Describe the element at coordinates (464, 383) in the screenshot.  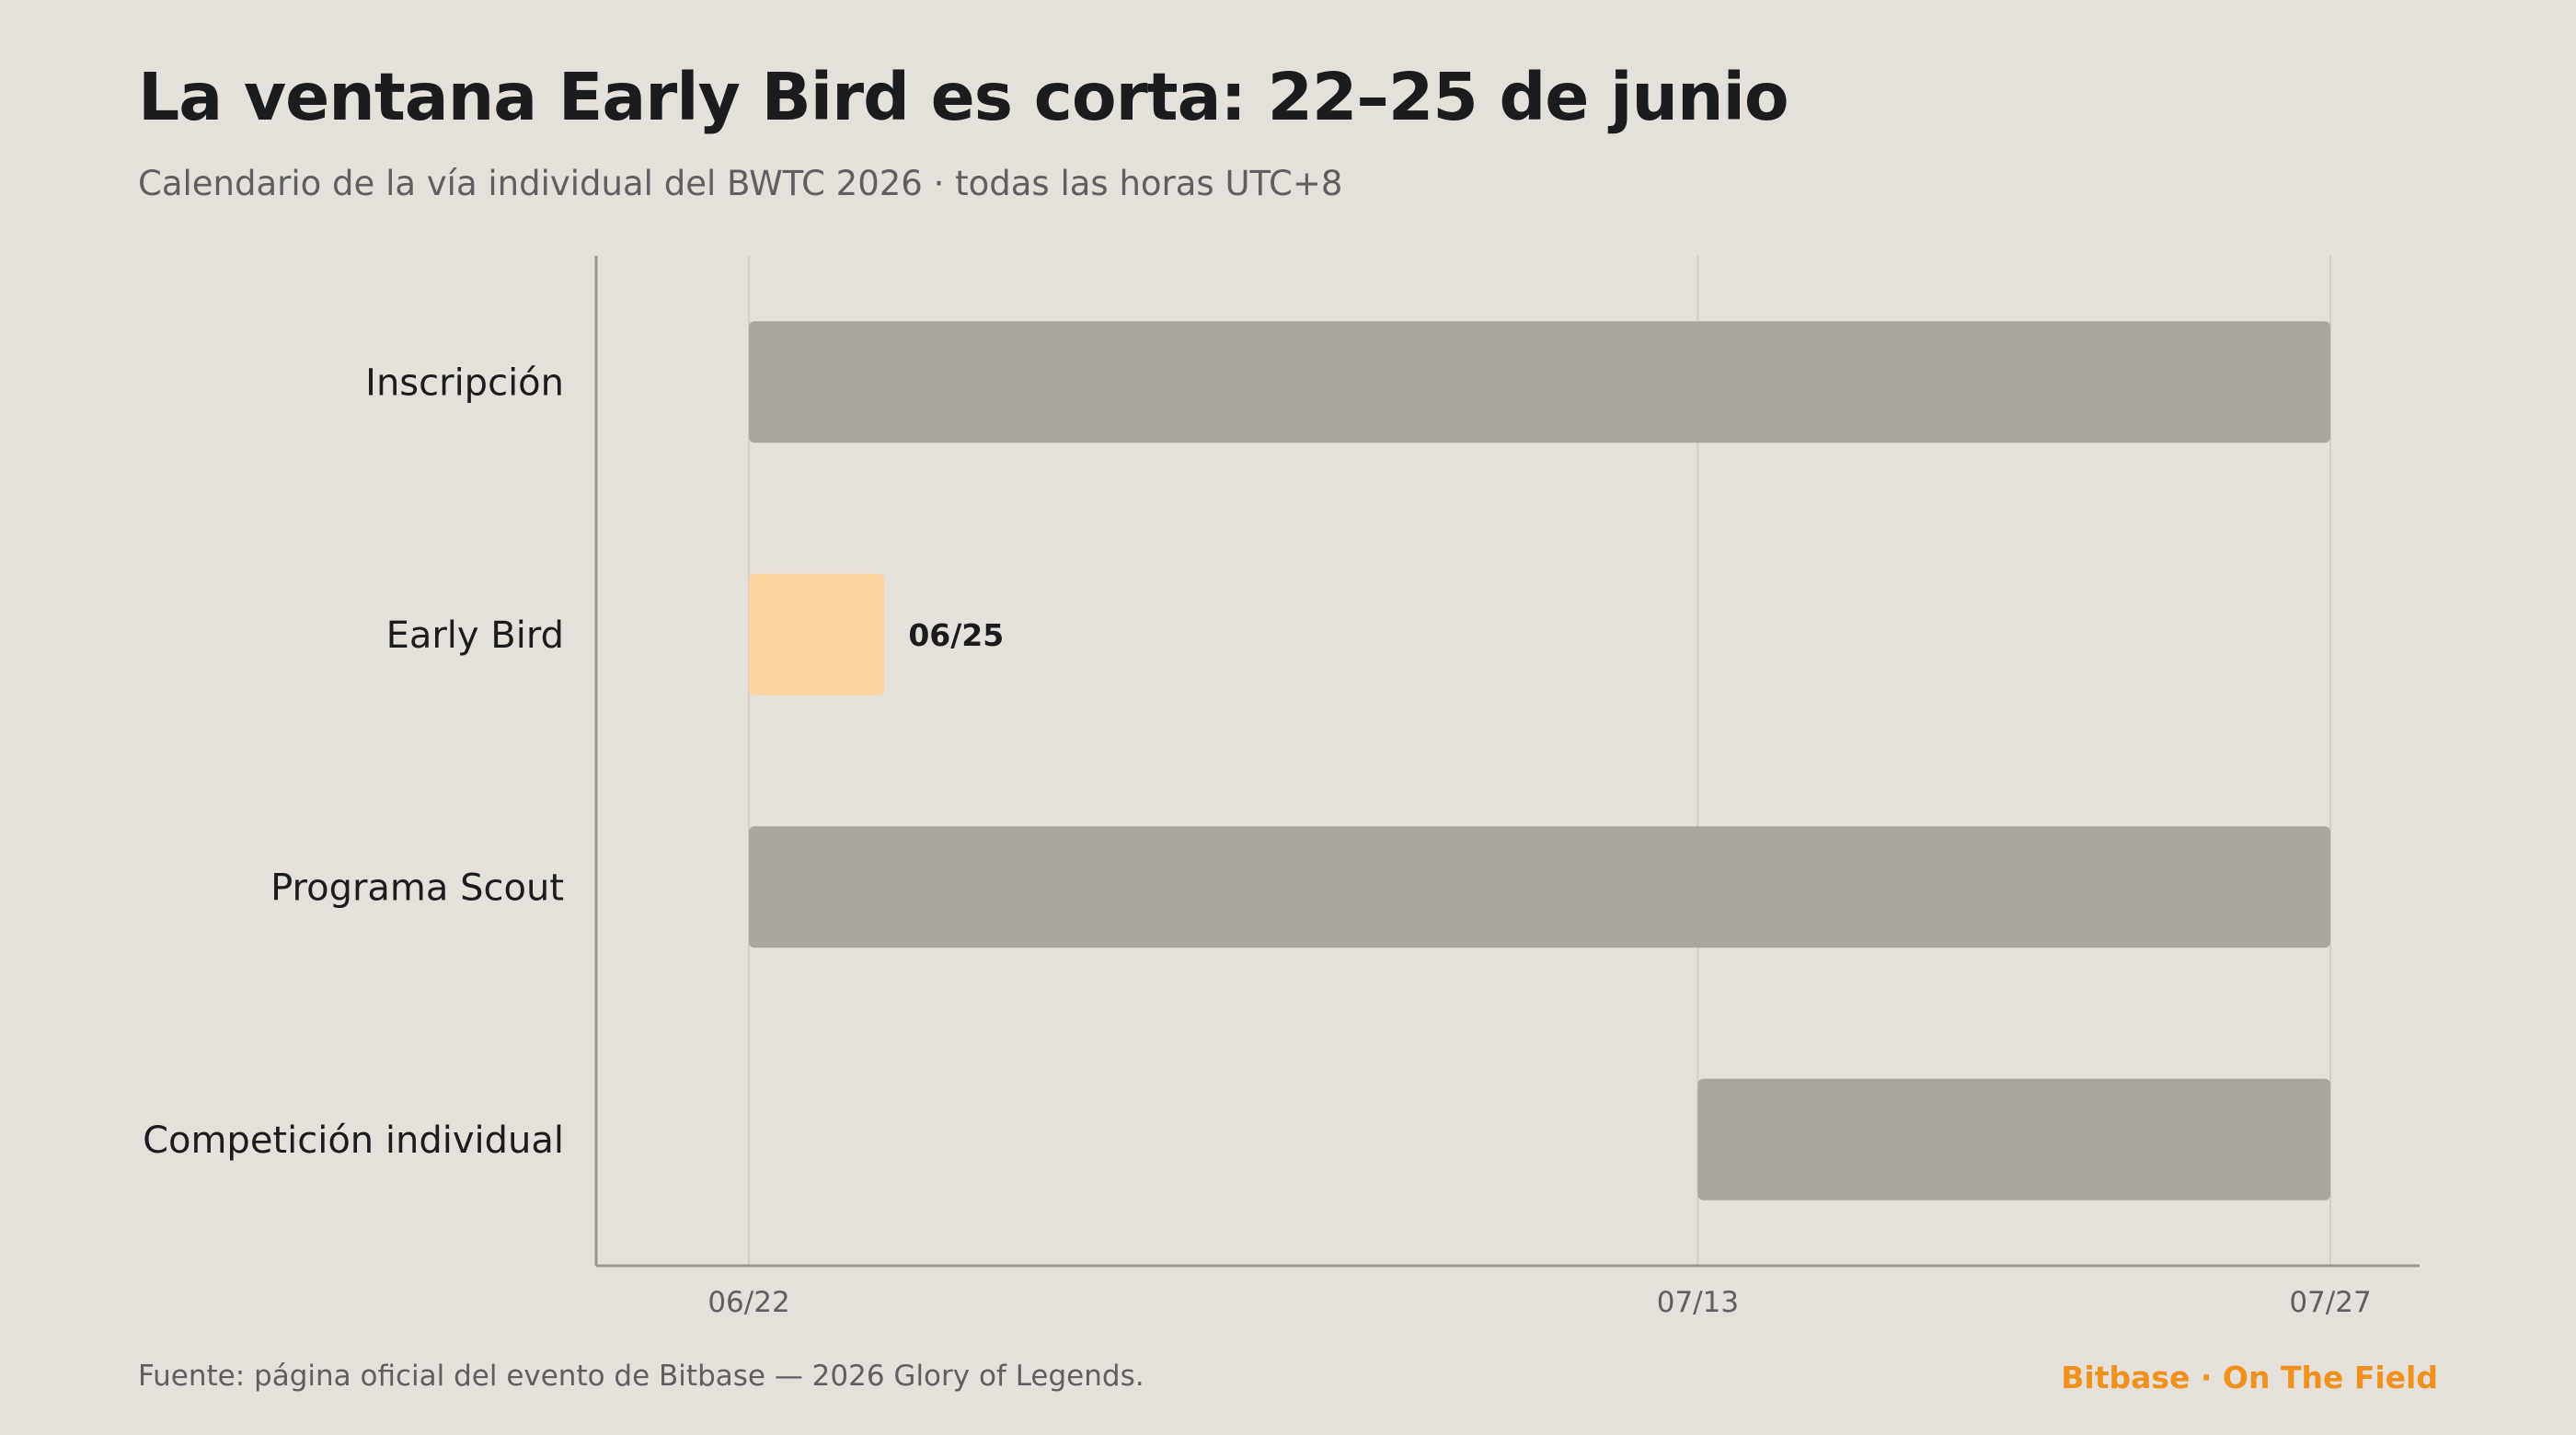
I see `category-label-1: Inscripción` at that location.